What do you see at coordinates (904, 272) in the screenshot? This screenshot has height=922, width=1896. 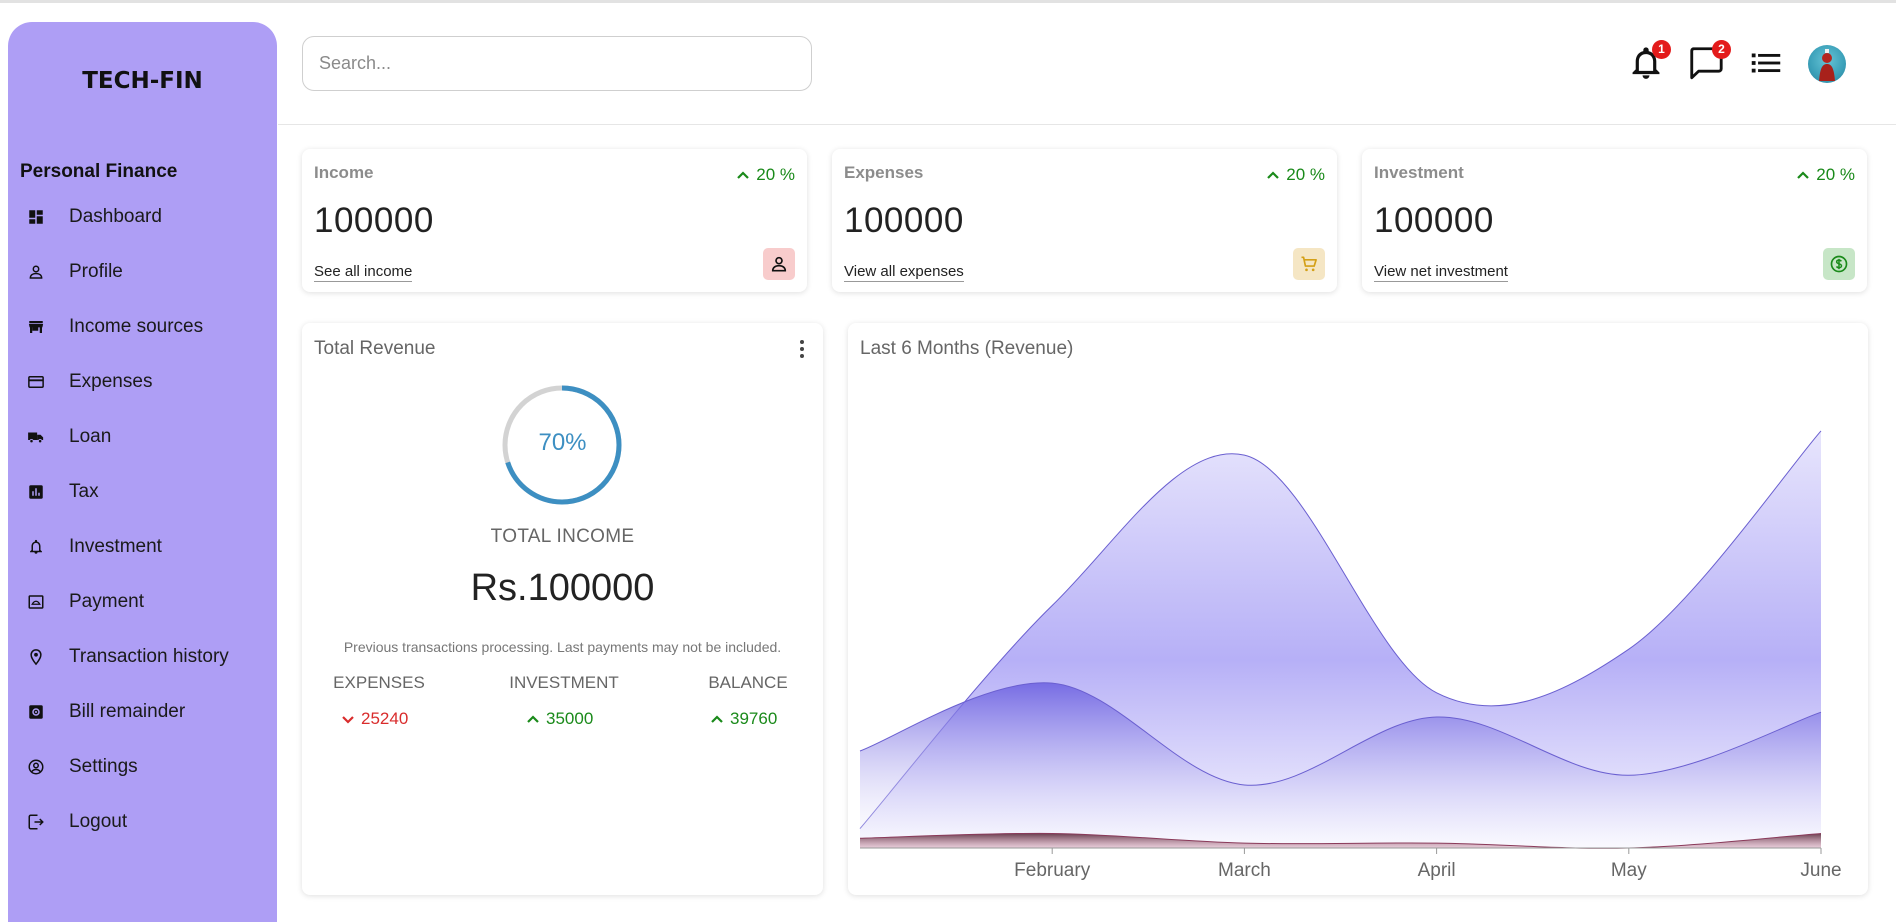 I see `stat-link: View all expenses` at bounding box center [904, 272].